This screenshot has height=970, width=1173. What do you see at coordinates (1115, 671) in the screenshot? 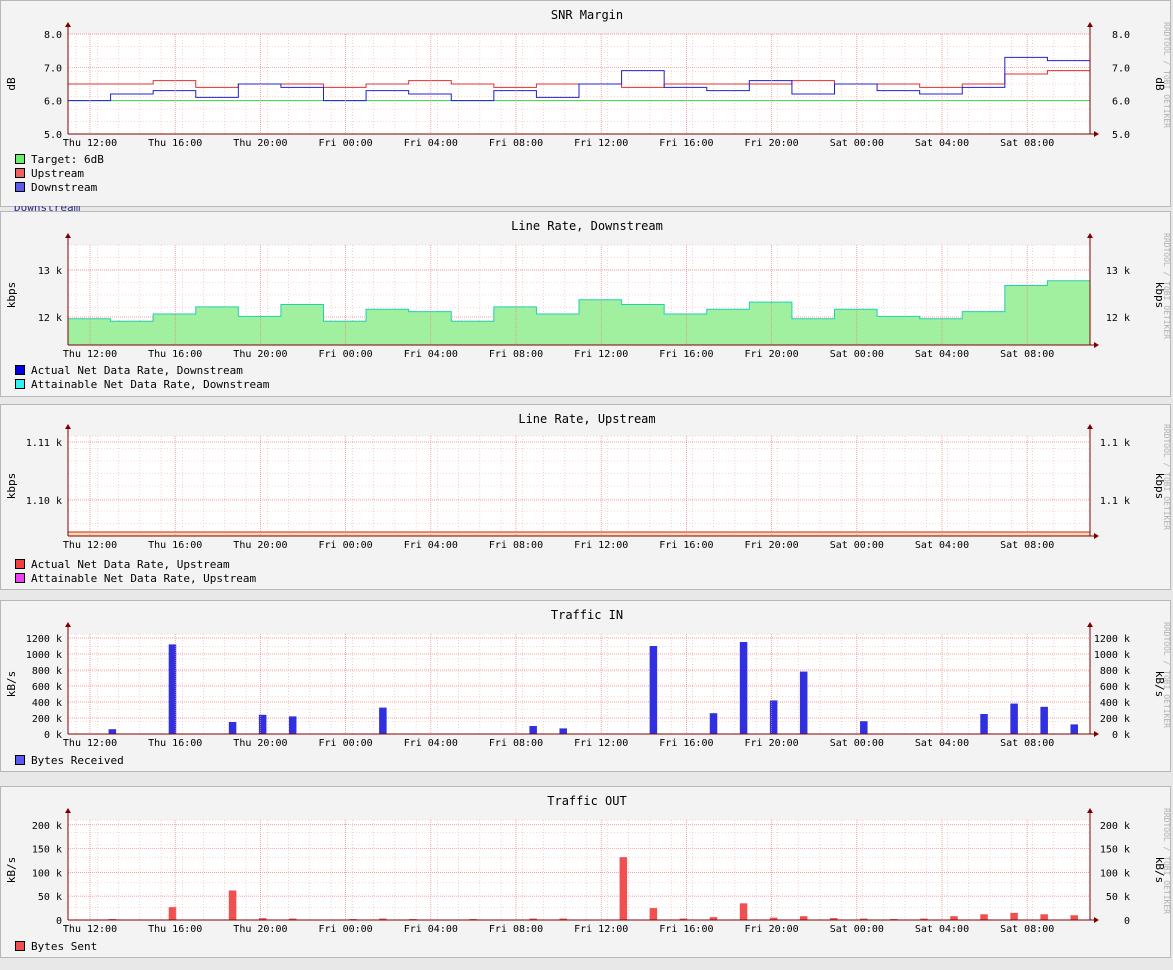
I see `y-tick-label-right: 800 k` at bounding box center [1115, 671].